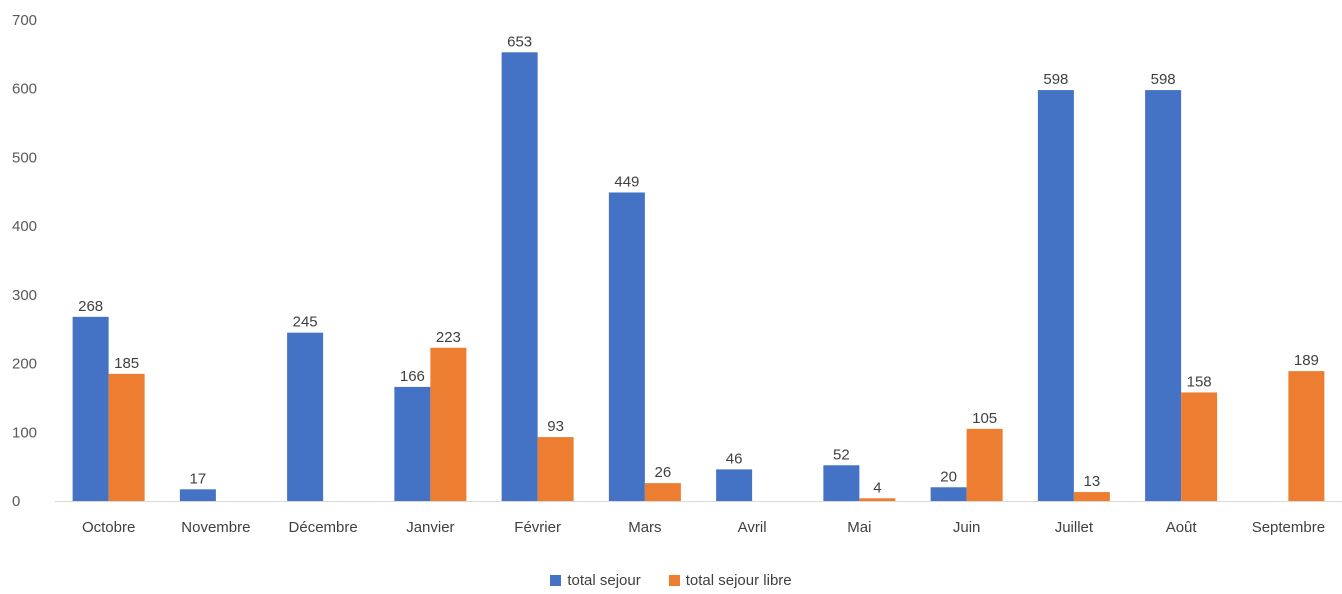 This screenshot has width=1342, height=594. I want to click on x-tick-label: Octobre, so click(108, 527).